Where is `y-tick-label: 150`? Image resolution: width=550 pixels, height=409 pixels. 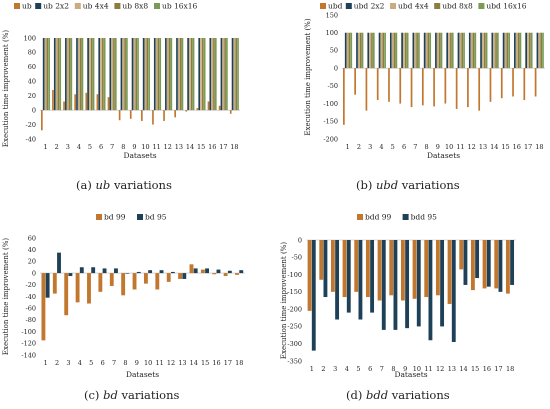
y-tick-label: 150 is located at coordinates (332, 15).